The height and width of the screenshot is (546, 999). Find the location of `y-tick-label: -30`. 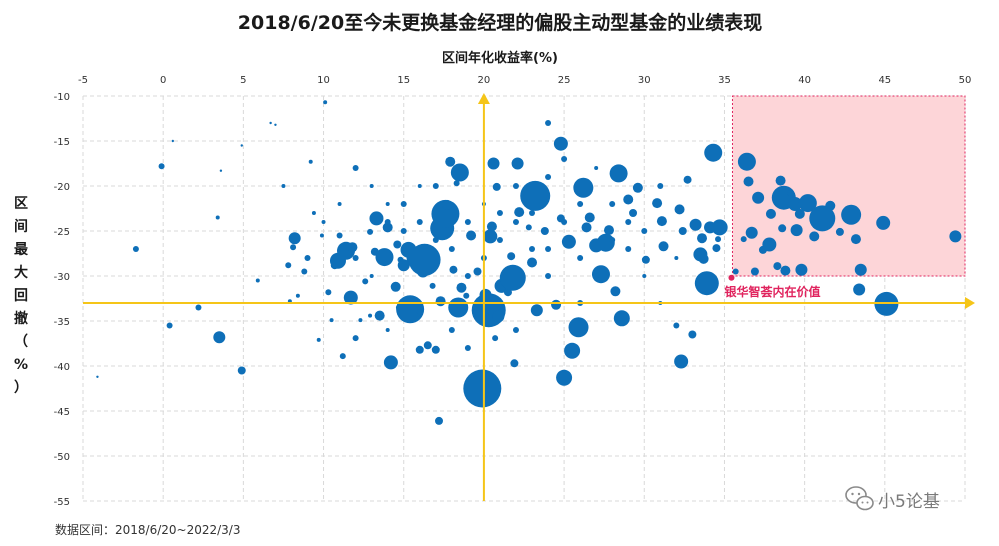

y-tick-label: -30 is located at coordinates (62, 277).